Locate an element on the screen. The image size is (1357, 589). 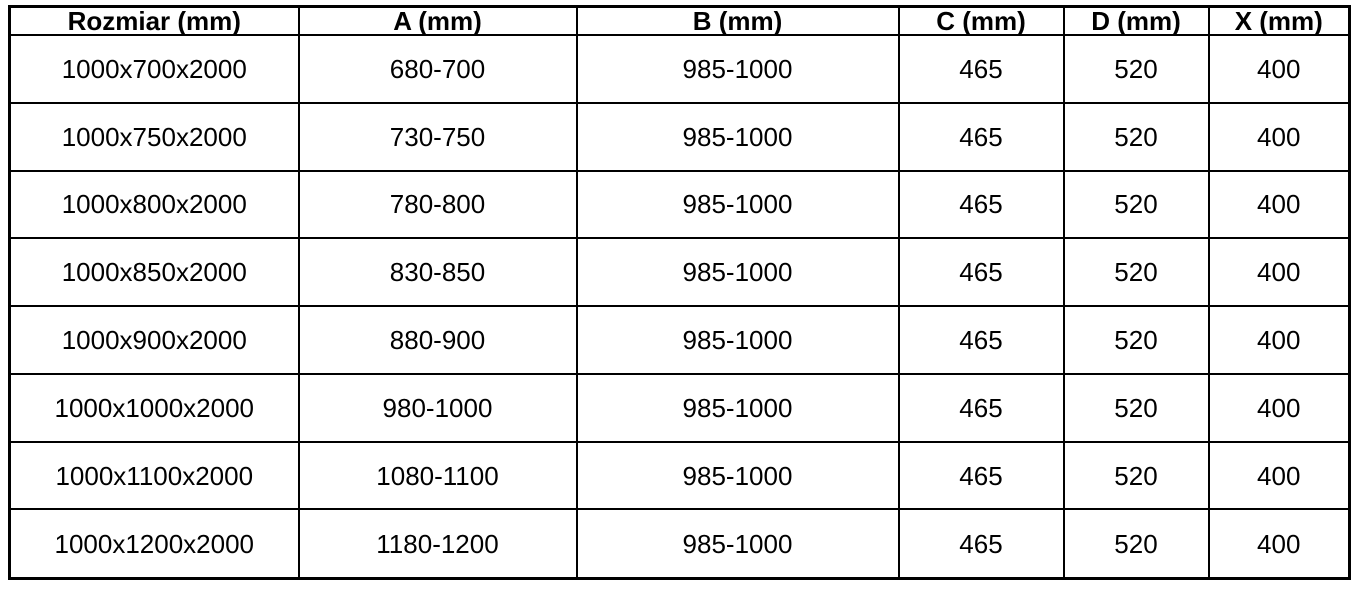
table-row: 1000x900x2000 880-900 985-1000 465 520 400 is located at coordinates (679, 340).